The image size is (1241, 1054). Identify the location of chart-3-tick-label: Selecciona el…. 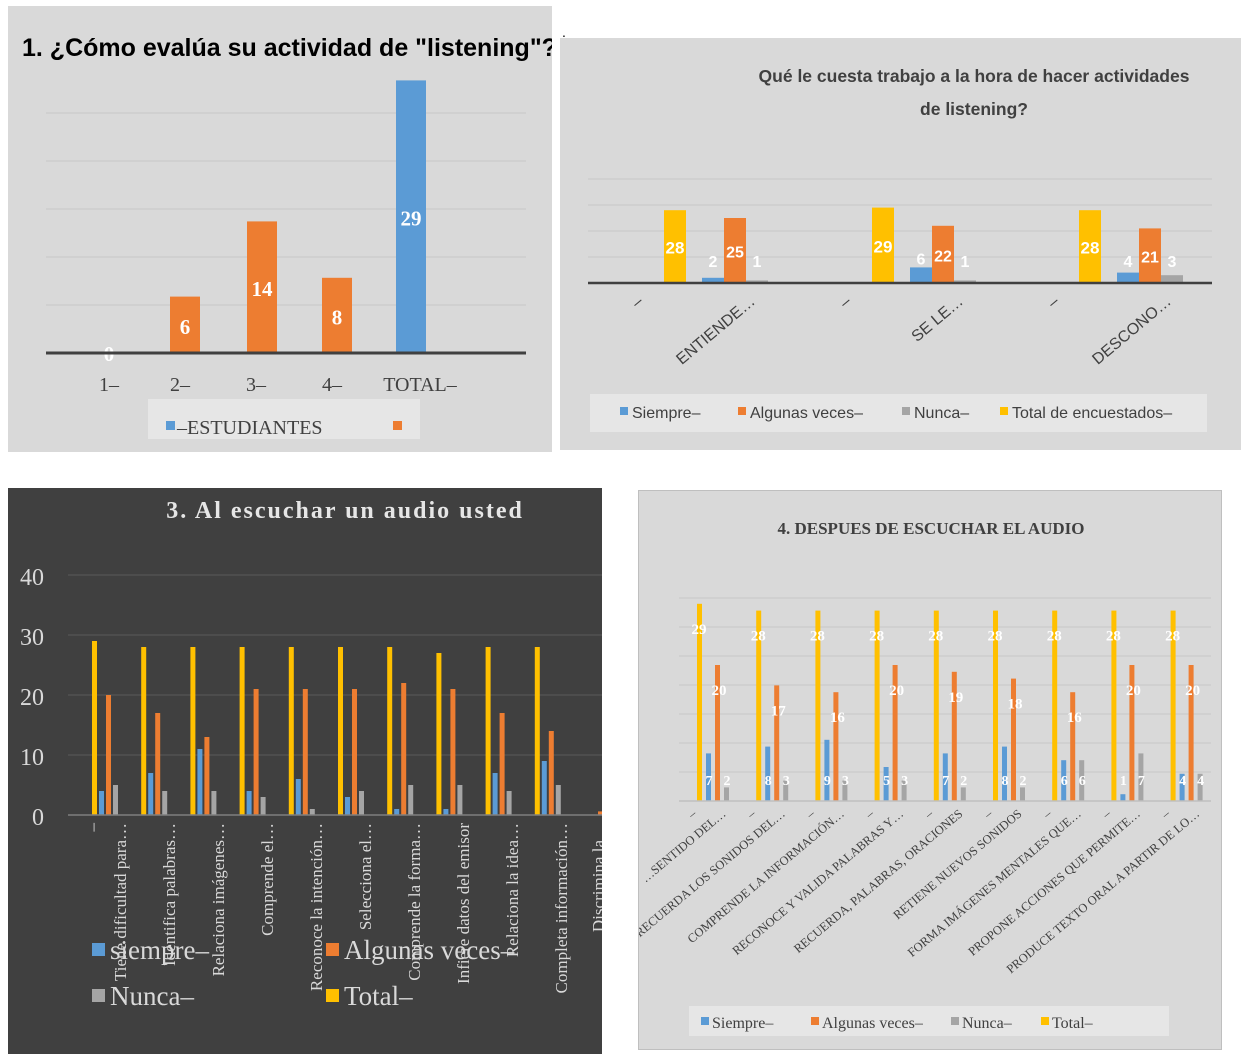
(365, 876).